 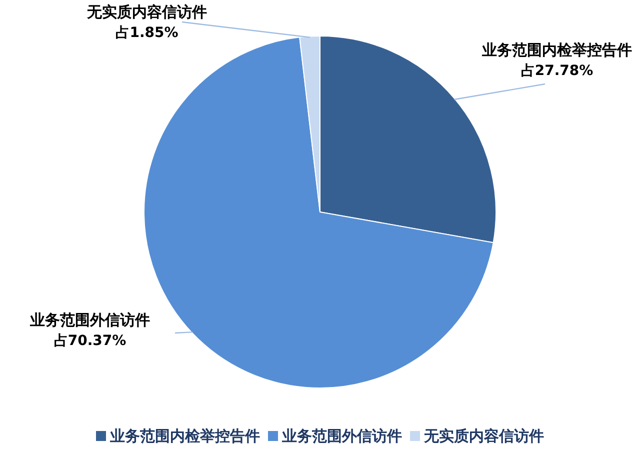 What do you see at coordinates (89, 320) in the screenshot?
I see `slice-label: 业务范围外信访件` at bounding box center [89, 320].